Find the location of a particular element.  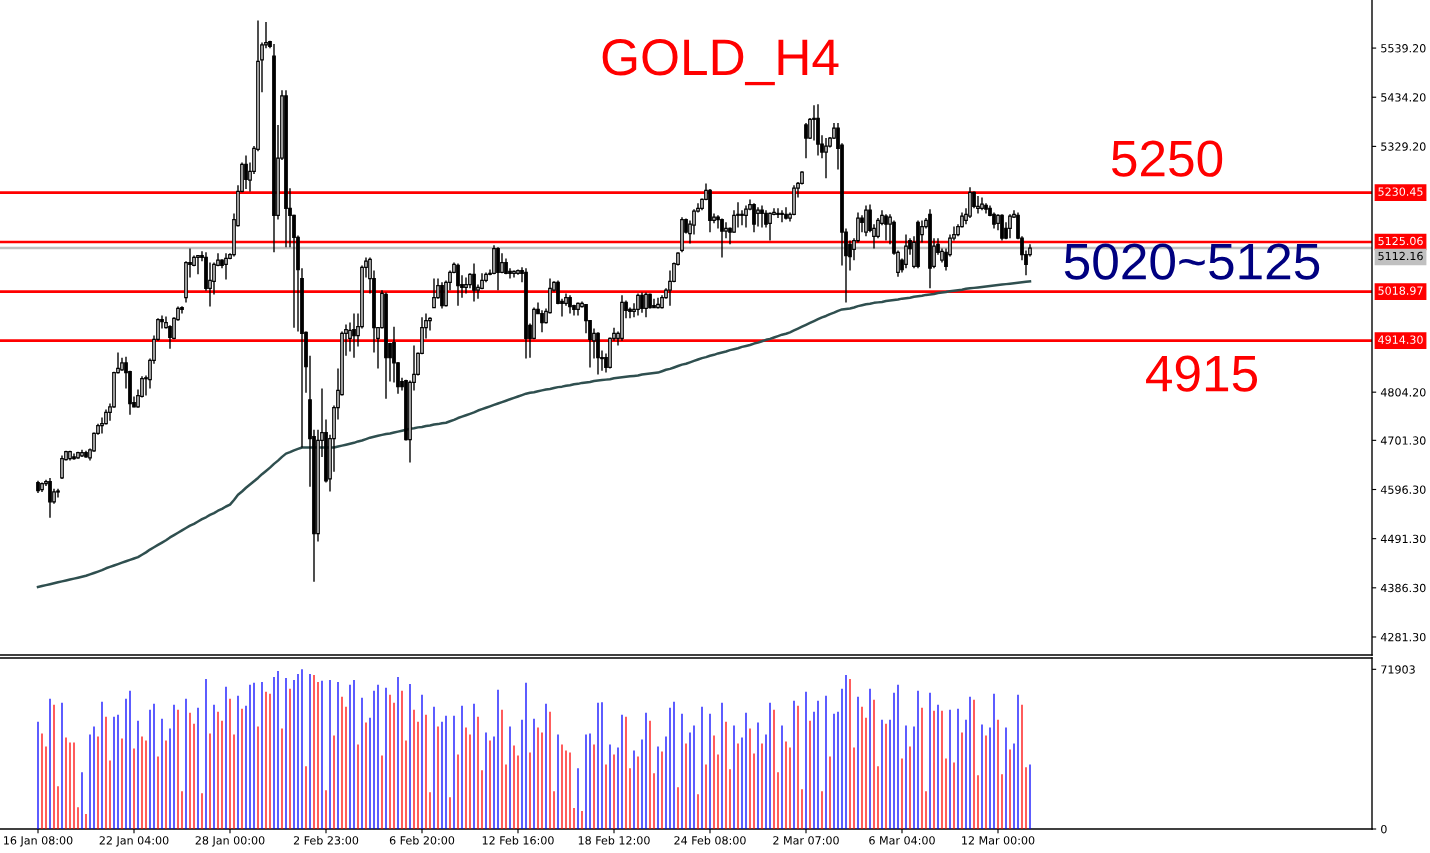

y-tick-label: 71903 is located at coordinates (1398, 669).